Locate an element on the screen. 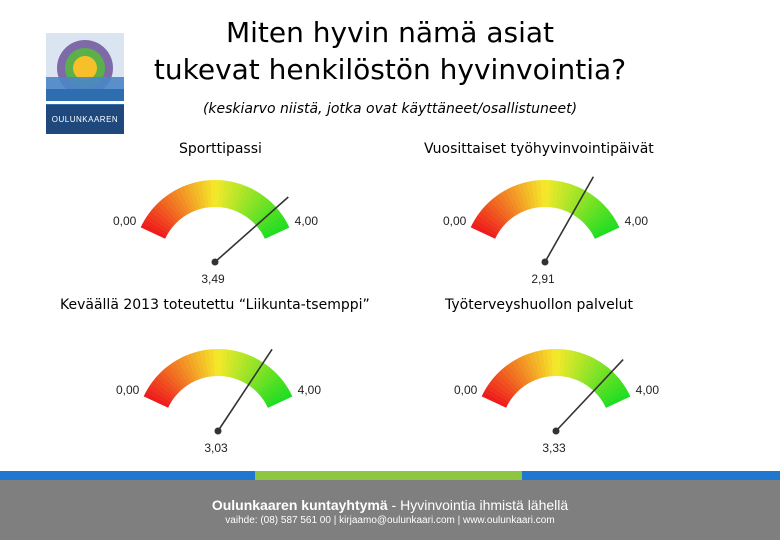 The width and height of the screenshot is (780, 540). sun-icon is located at coordinates (85, 72).